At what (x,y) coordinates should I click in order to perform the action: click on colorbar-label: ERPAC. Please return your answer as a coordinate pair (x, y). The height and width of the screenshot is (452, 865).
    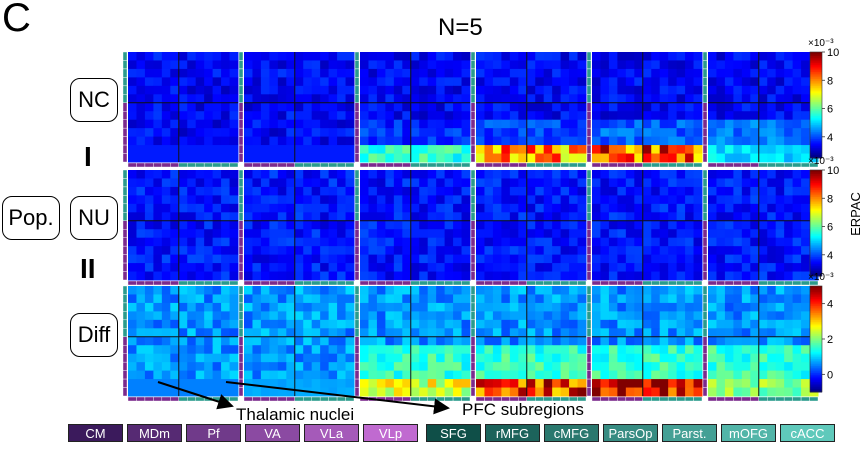
    Looking at the image, I should click on (855, 214).